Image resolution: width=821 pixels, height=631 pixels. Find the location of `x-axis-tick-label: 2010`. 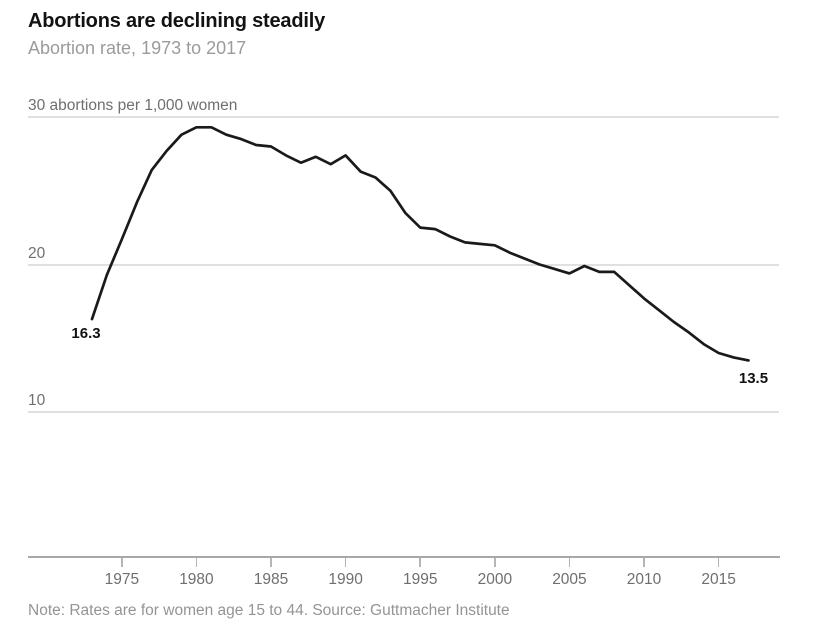

x-axis-tick-label: 2010 is located at coordinates (644, 579).